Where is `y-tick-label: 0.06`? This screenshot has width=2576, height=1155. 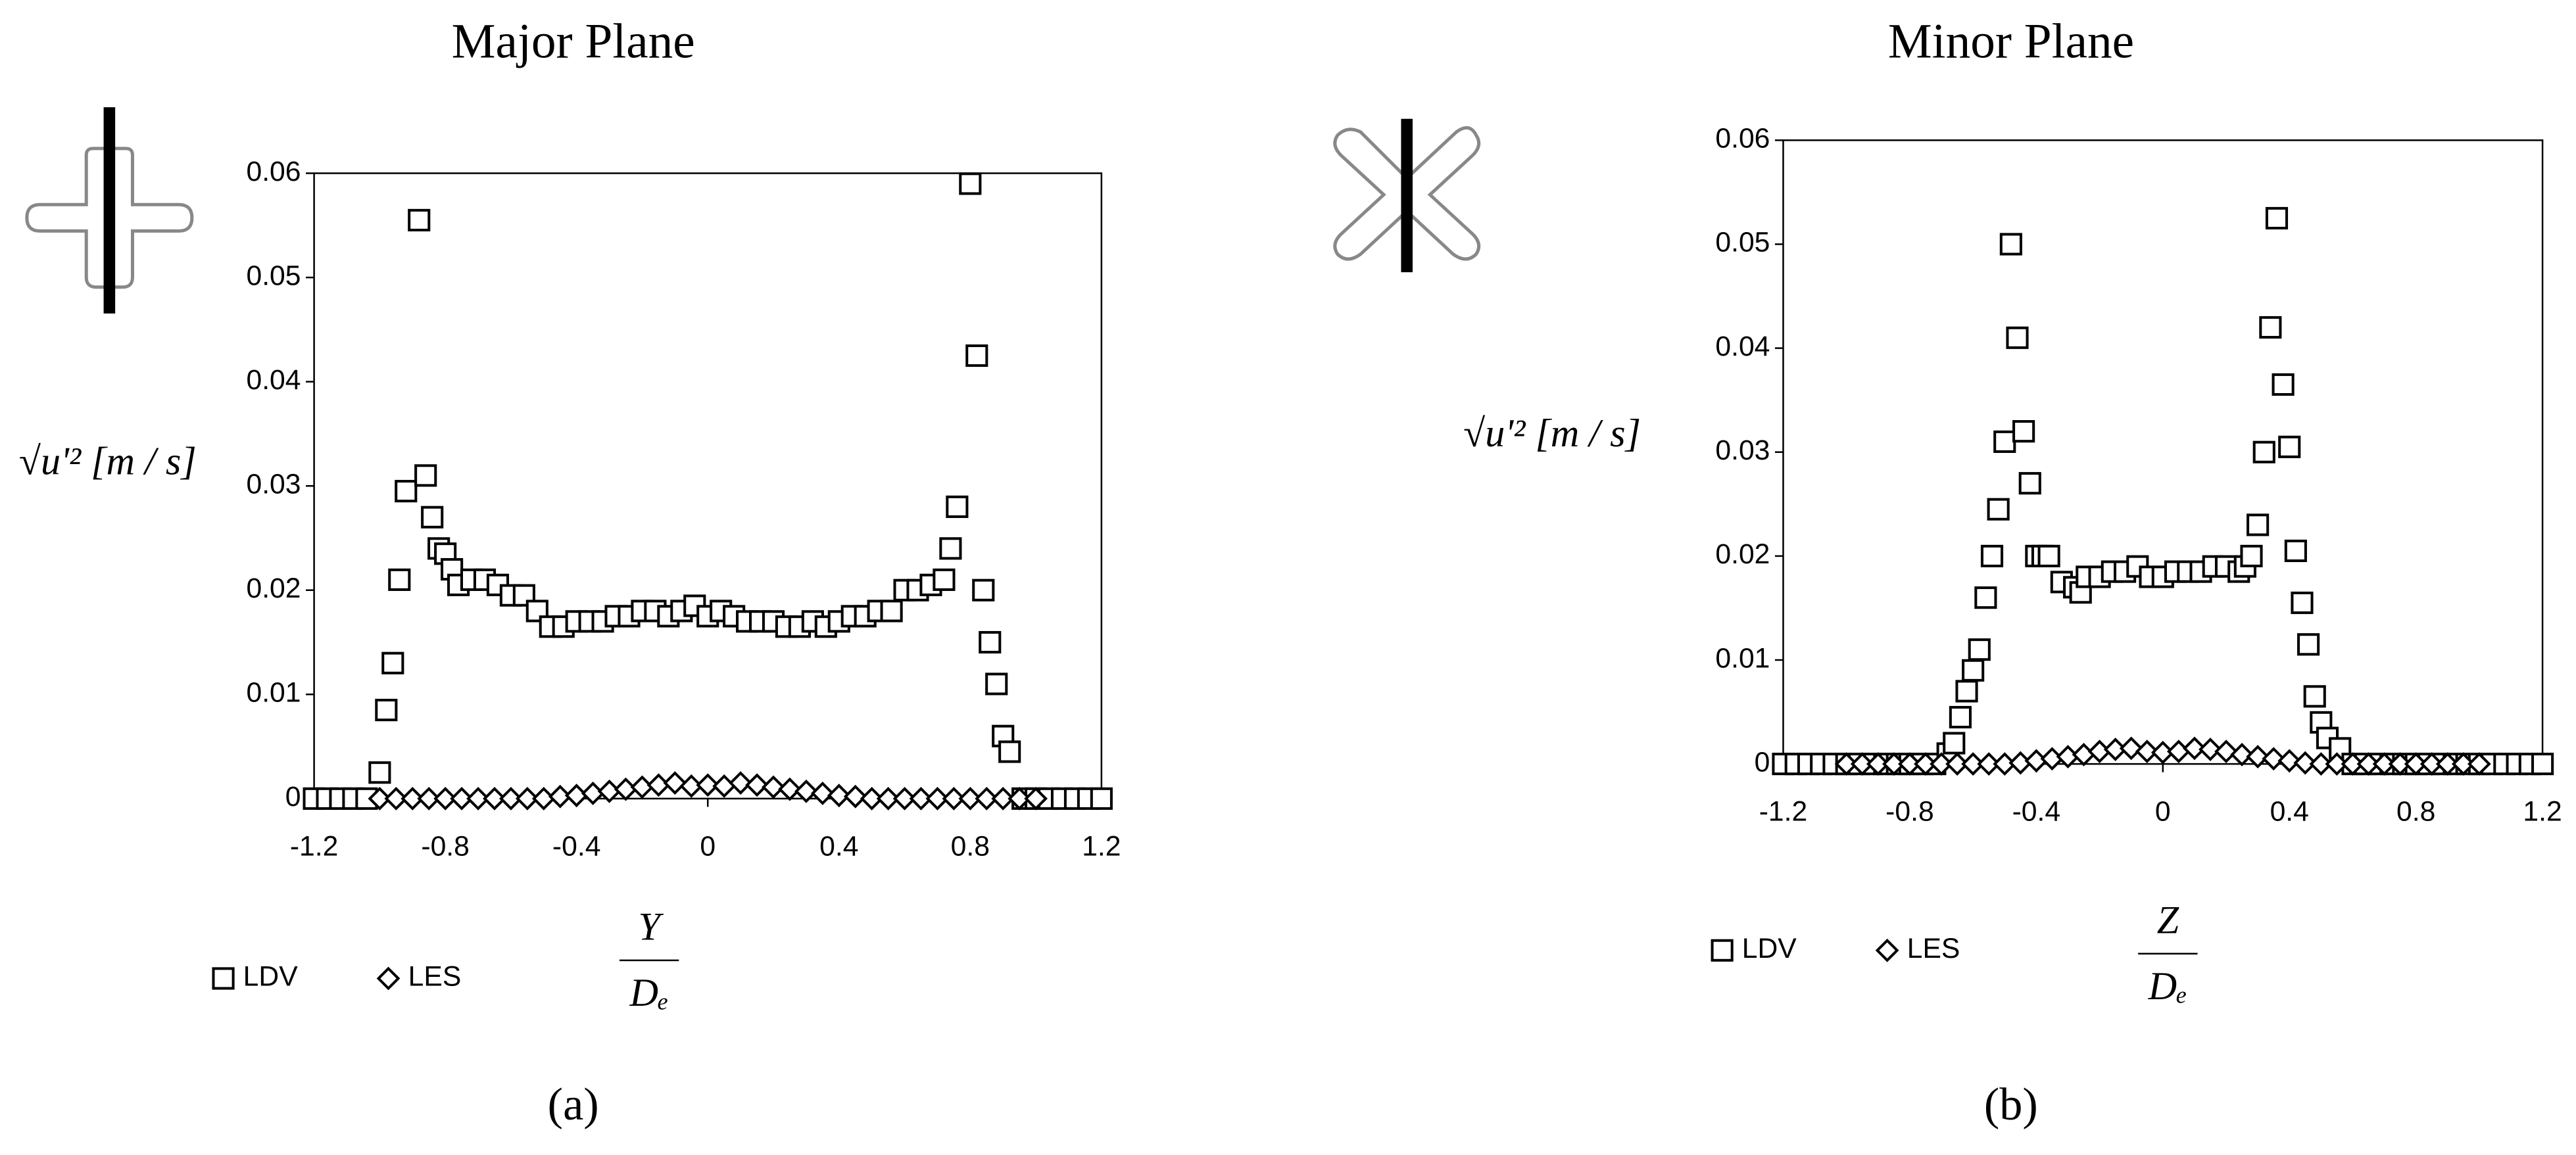
y-tick-label: 0.06 is located at coordinates (273, 171).